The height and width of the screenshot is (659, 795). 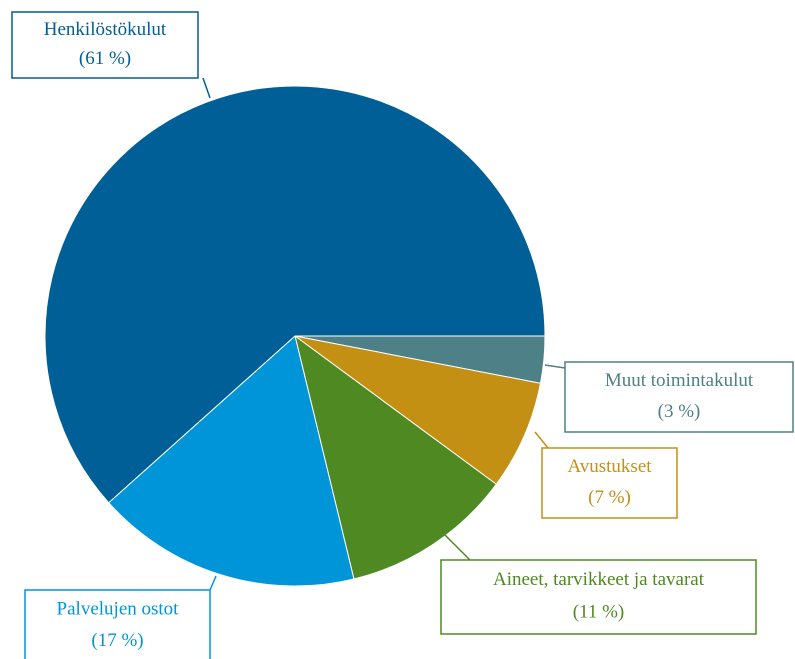 What do you see at coordinates (105, 58) in the screenshot?
I see `slice-value-label: (61 %)` at bounding box center [105, 58].